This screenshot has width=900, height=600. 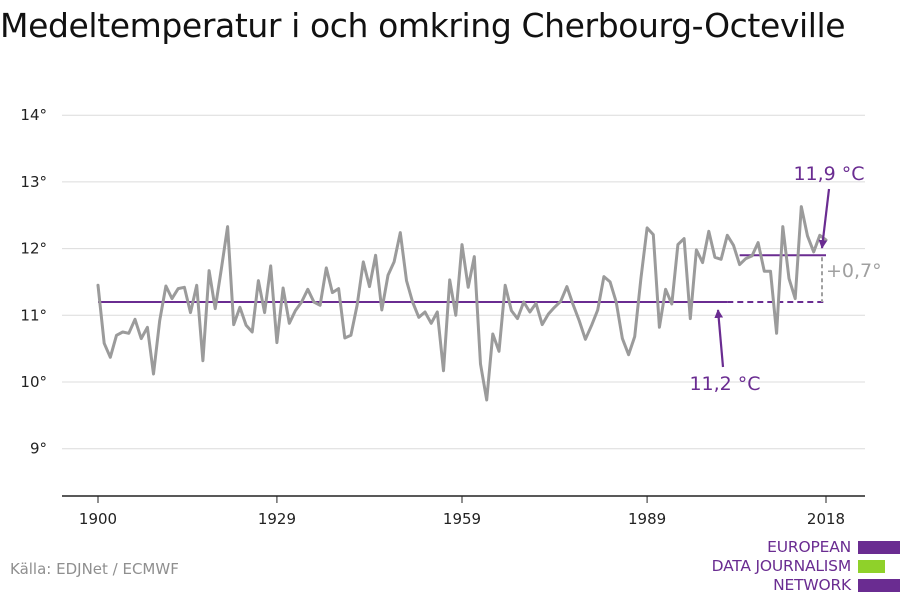 I want to click on logo-bar-top, so click(x=879, y=547).